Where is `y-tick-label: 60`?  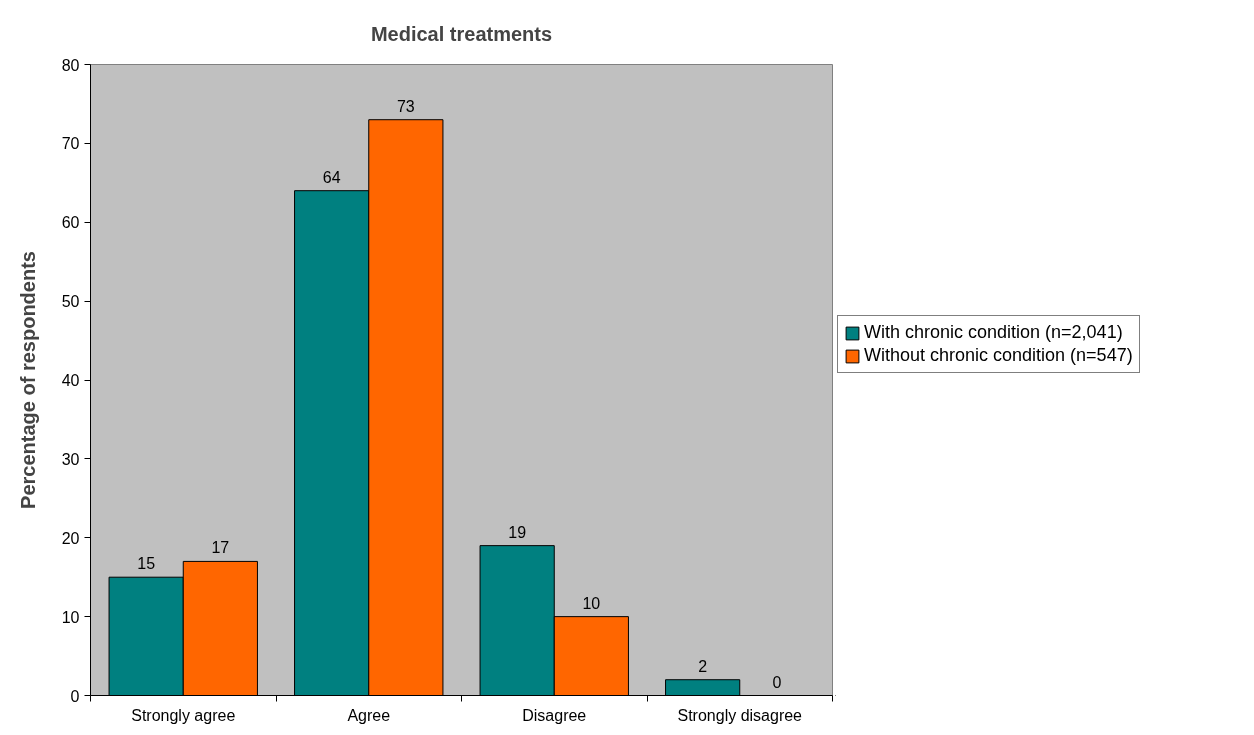 y-tick-label: 60 is located at coordinates (70, 223).